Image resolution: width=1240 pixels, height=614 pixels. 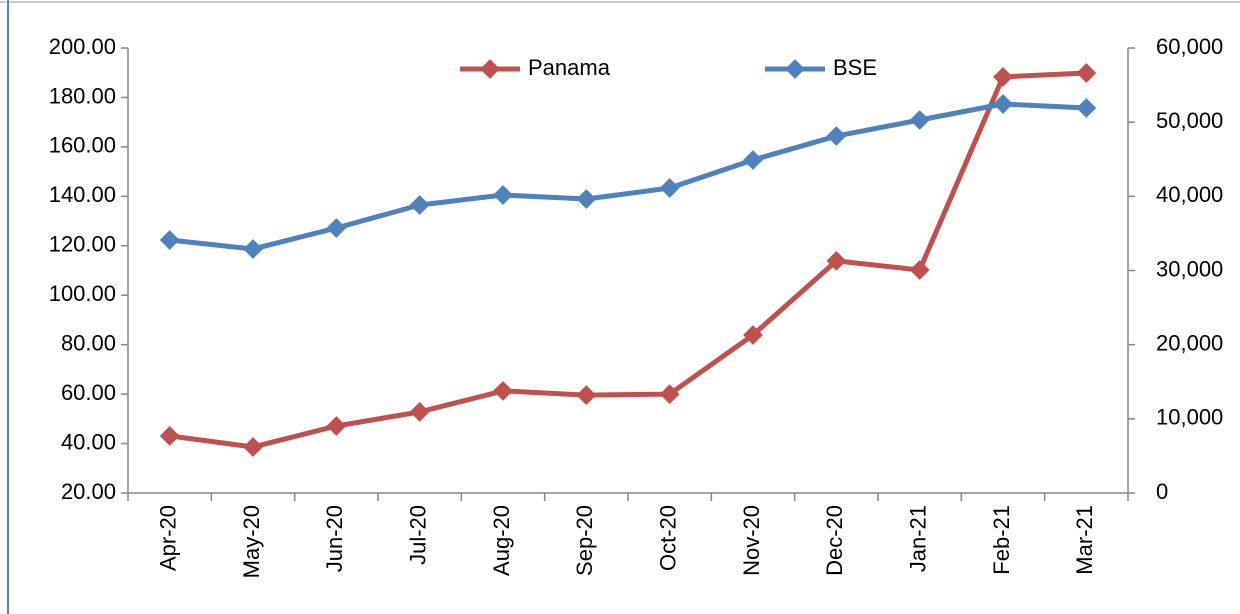 What do you see at coordinates (82, 95) in the screenshot?
I see `y-tick-label: 180.00` at bounding box center [82, 95].